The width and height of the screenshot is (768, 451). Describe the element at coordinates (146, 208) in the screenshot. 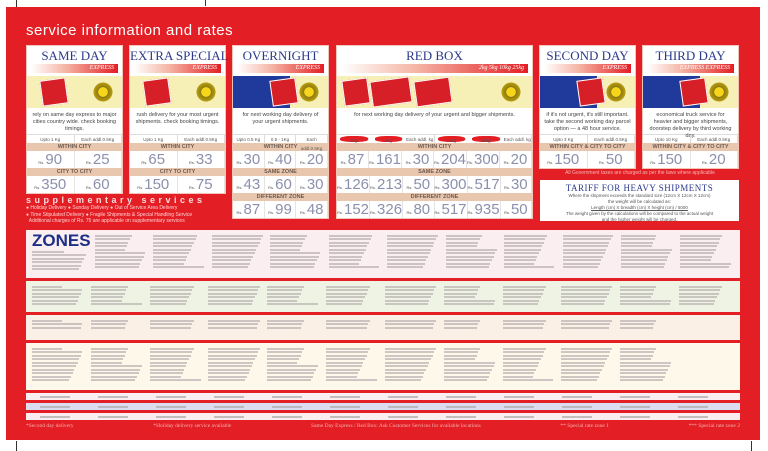

I see `supp-item: Out of Service Area Delivery` at that location.